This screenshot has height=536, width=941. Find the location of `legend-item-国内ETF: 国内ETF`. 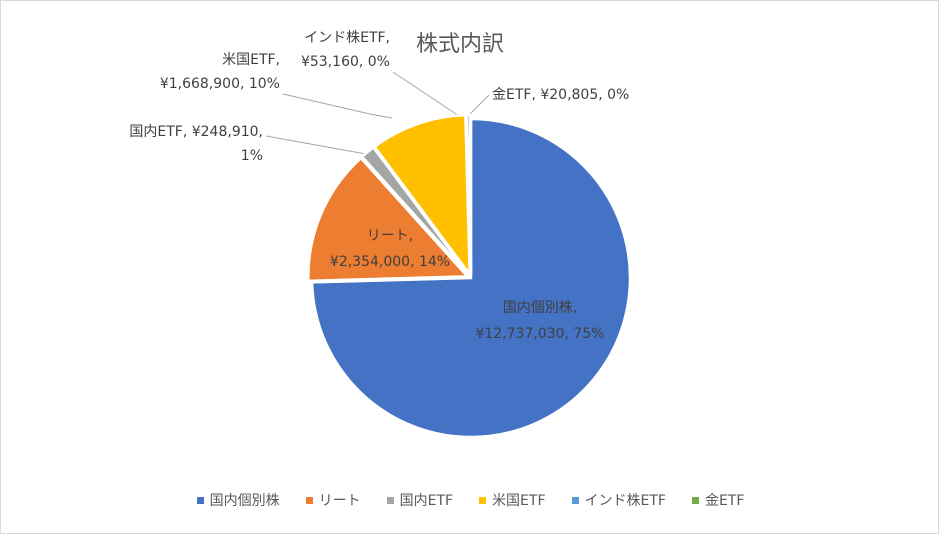

legend-item-国内ETF: 国内ETF is located at coordinates (420, 500).